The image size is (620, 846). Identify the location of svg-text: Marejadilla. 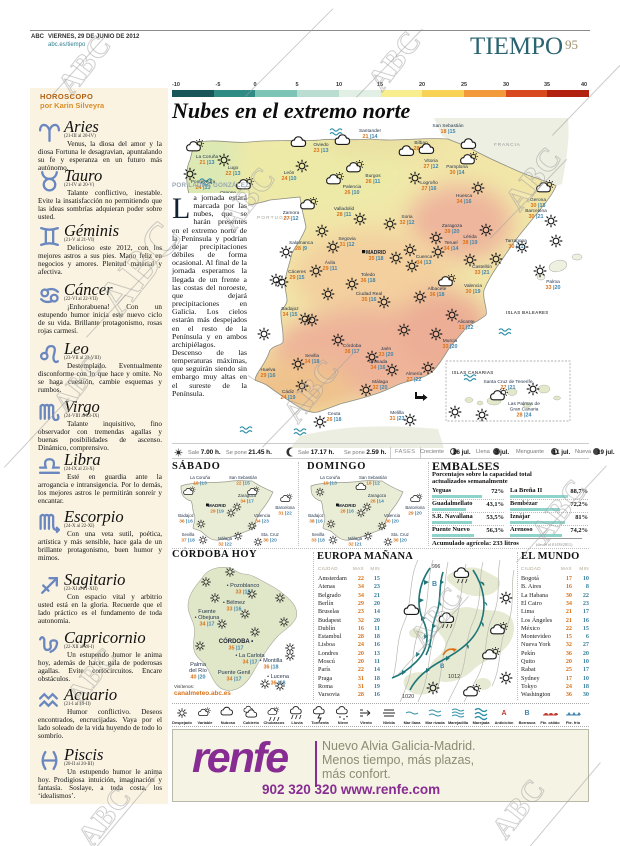
(458, 722).